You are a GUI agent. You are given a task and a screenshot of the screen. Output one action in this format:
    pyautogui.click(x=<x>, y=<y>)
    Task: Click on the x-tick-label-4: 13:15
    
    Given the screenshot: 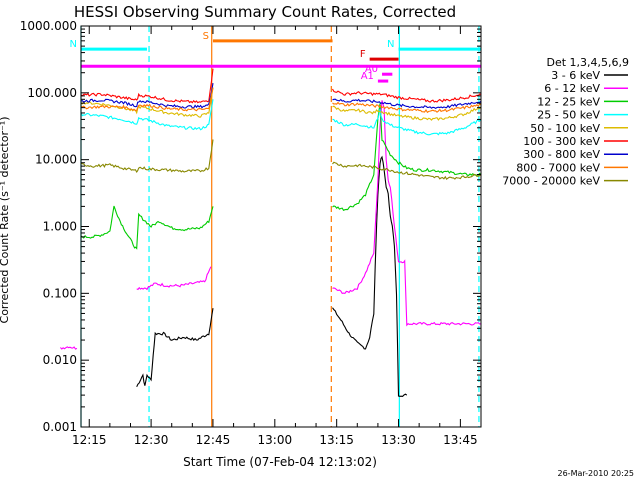 What is the action you would take?
    pyautogui.click(x=336, y=440)
    